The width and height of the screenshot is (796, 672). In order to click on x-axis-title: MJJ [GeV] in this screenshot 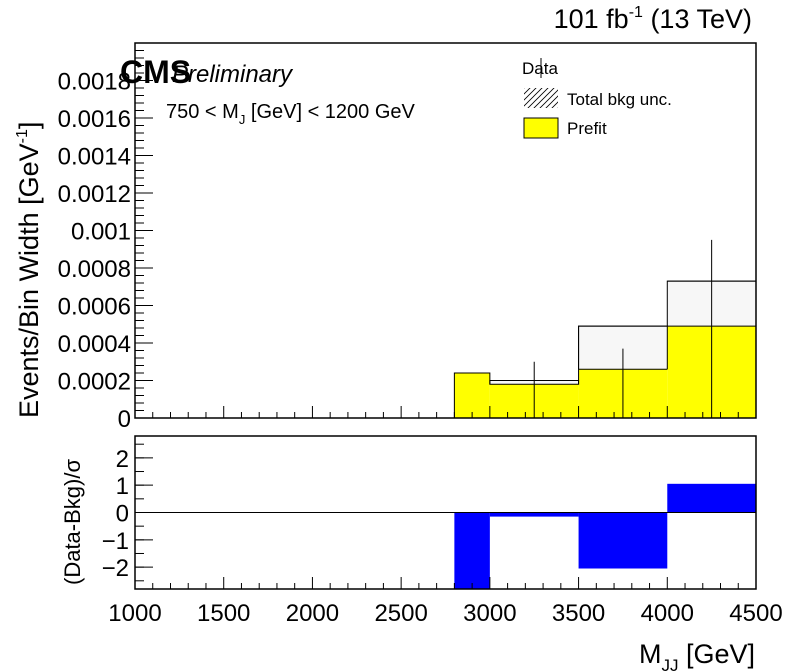, I will do `click(697, 655)`.